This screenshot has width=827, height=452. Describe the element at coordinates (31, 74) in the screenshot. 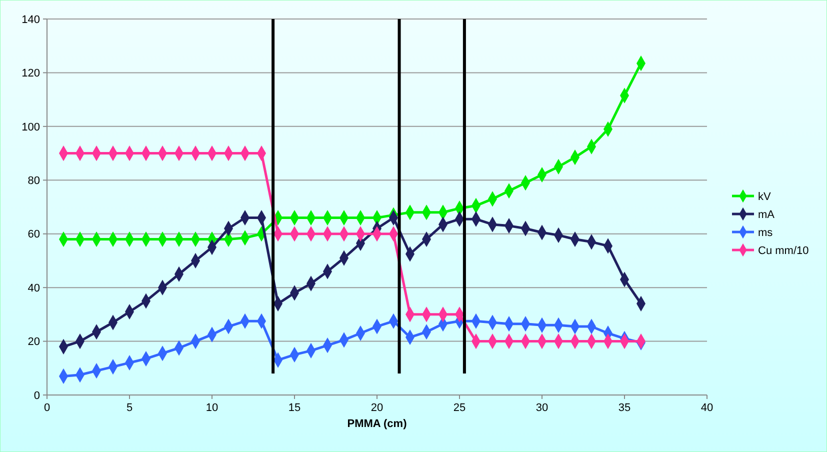

I see `y-tick-label: 120` at that location.